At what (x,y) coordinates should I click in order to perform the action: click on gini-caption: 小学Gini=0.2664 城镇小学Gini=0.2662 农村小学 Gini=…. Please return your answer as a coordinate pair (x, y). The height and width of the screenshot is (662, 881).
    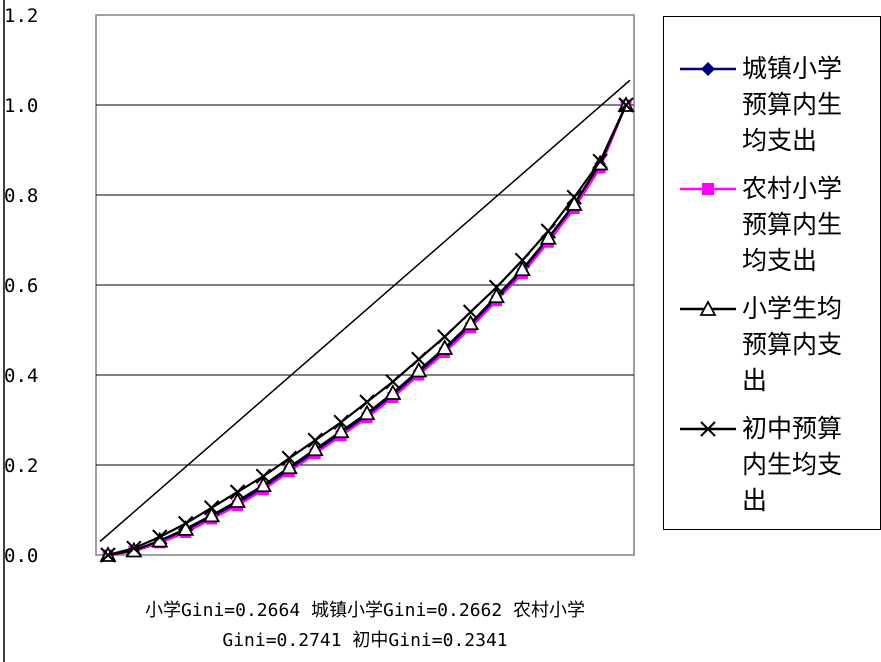
    Looking at the image, I should click on (365, 626).